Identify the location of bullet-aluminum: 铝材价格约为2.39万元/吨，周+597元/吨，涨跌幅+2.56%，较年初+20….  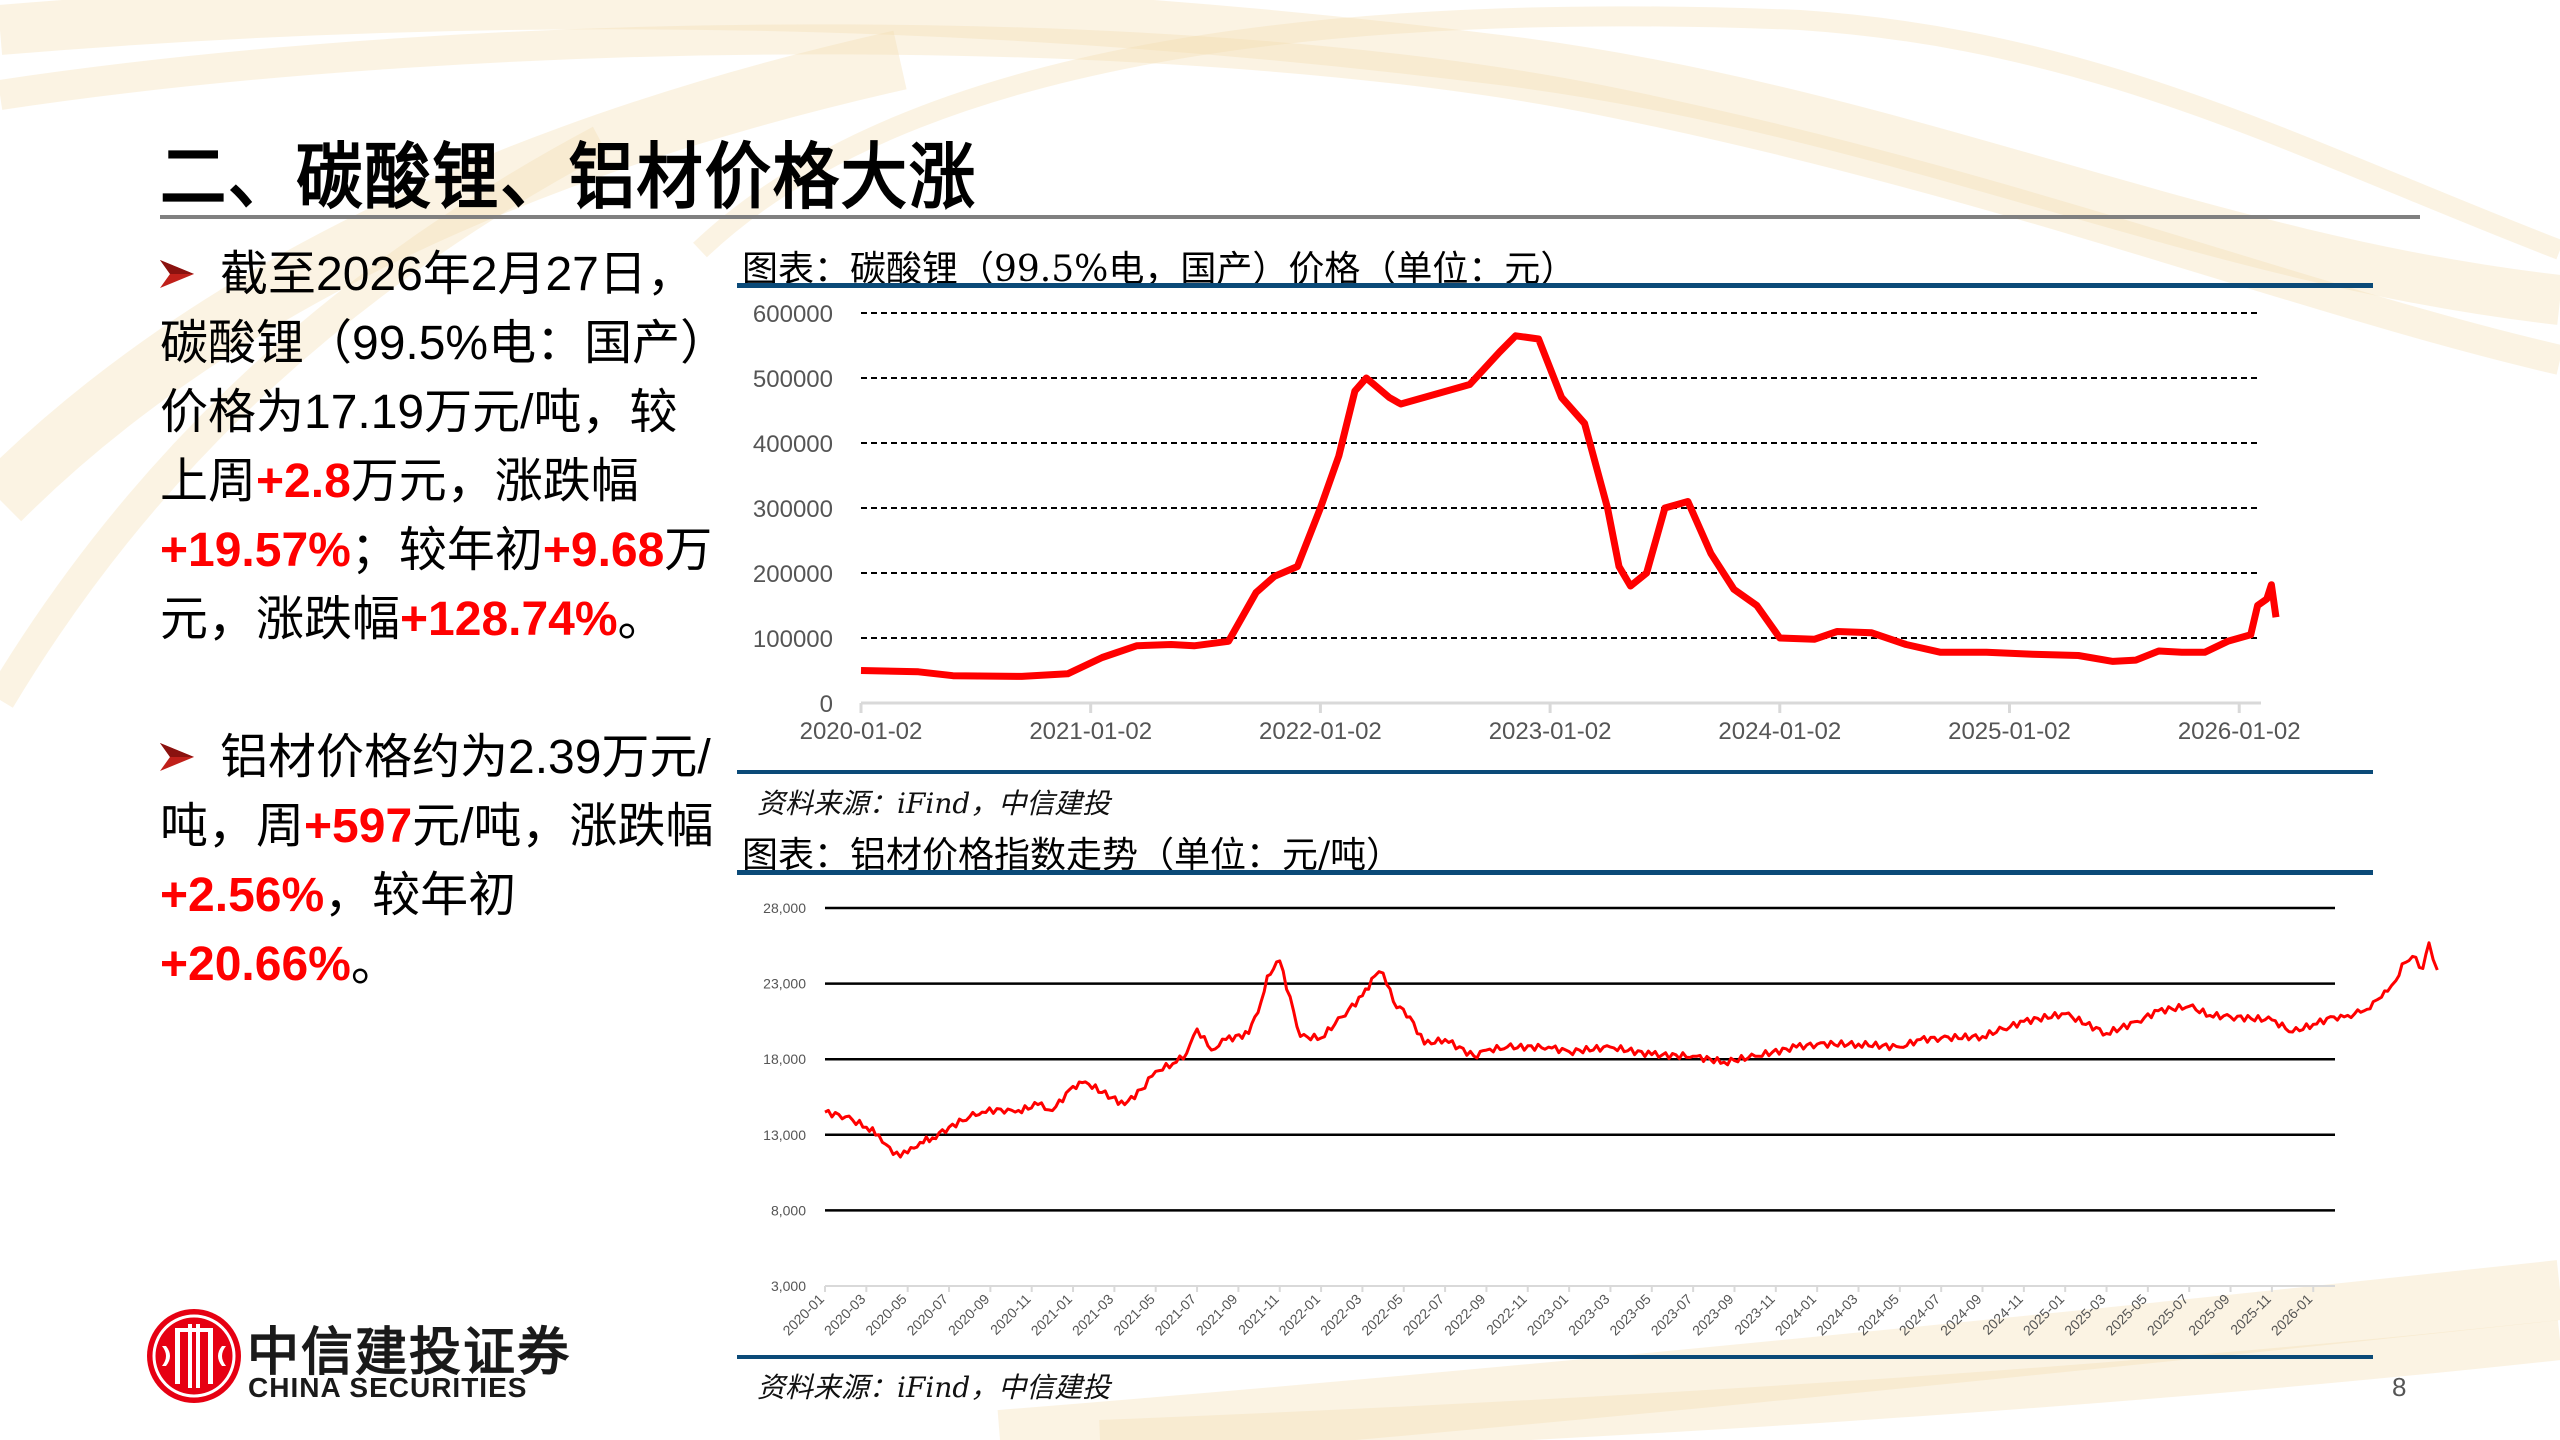
(440, 861).